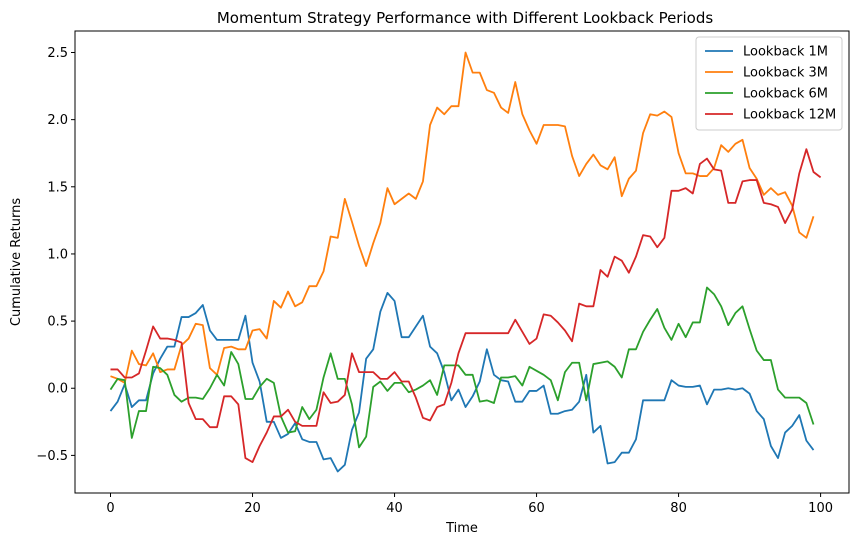 The width and height of the screenshot is (858, 545). Describe the element at coordinates (469, 504) in the screenshot. I see `x-axis: 0 20 40 60 80 100` at that location.